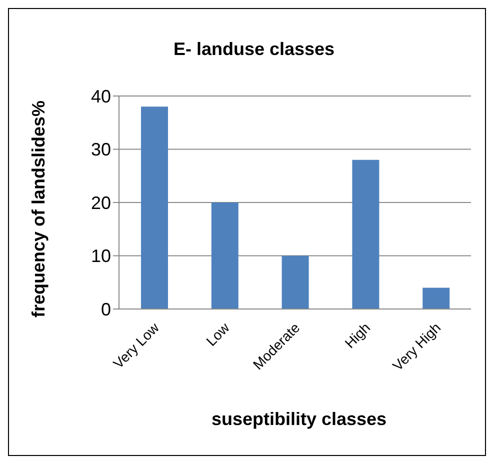 This screenshot has width=494, height=464. I want to click on x-tick-label: Very Low, so click(136, 345).